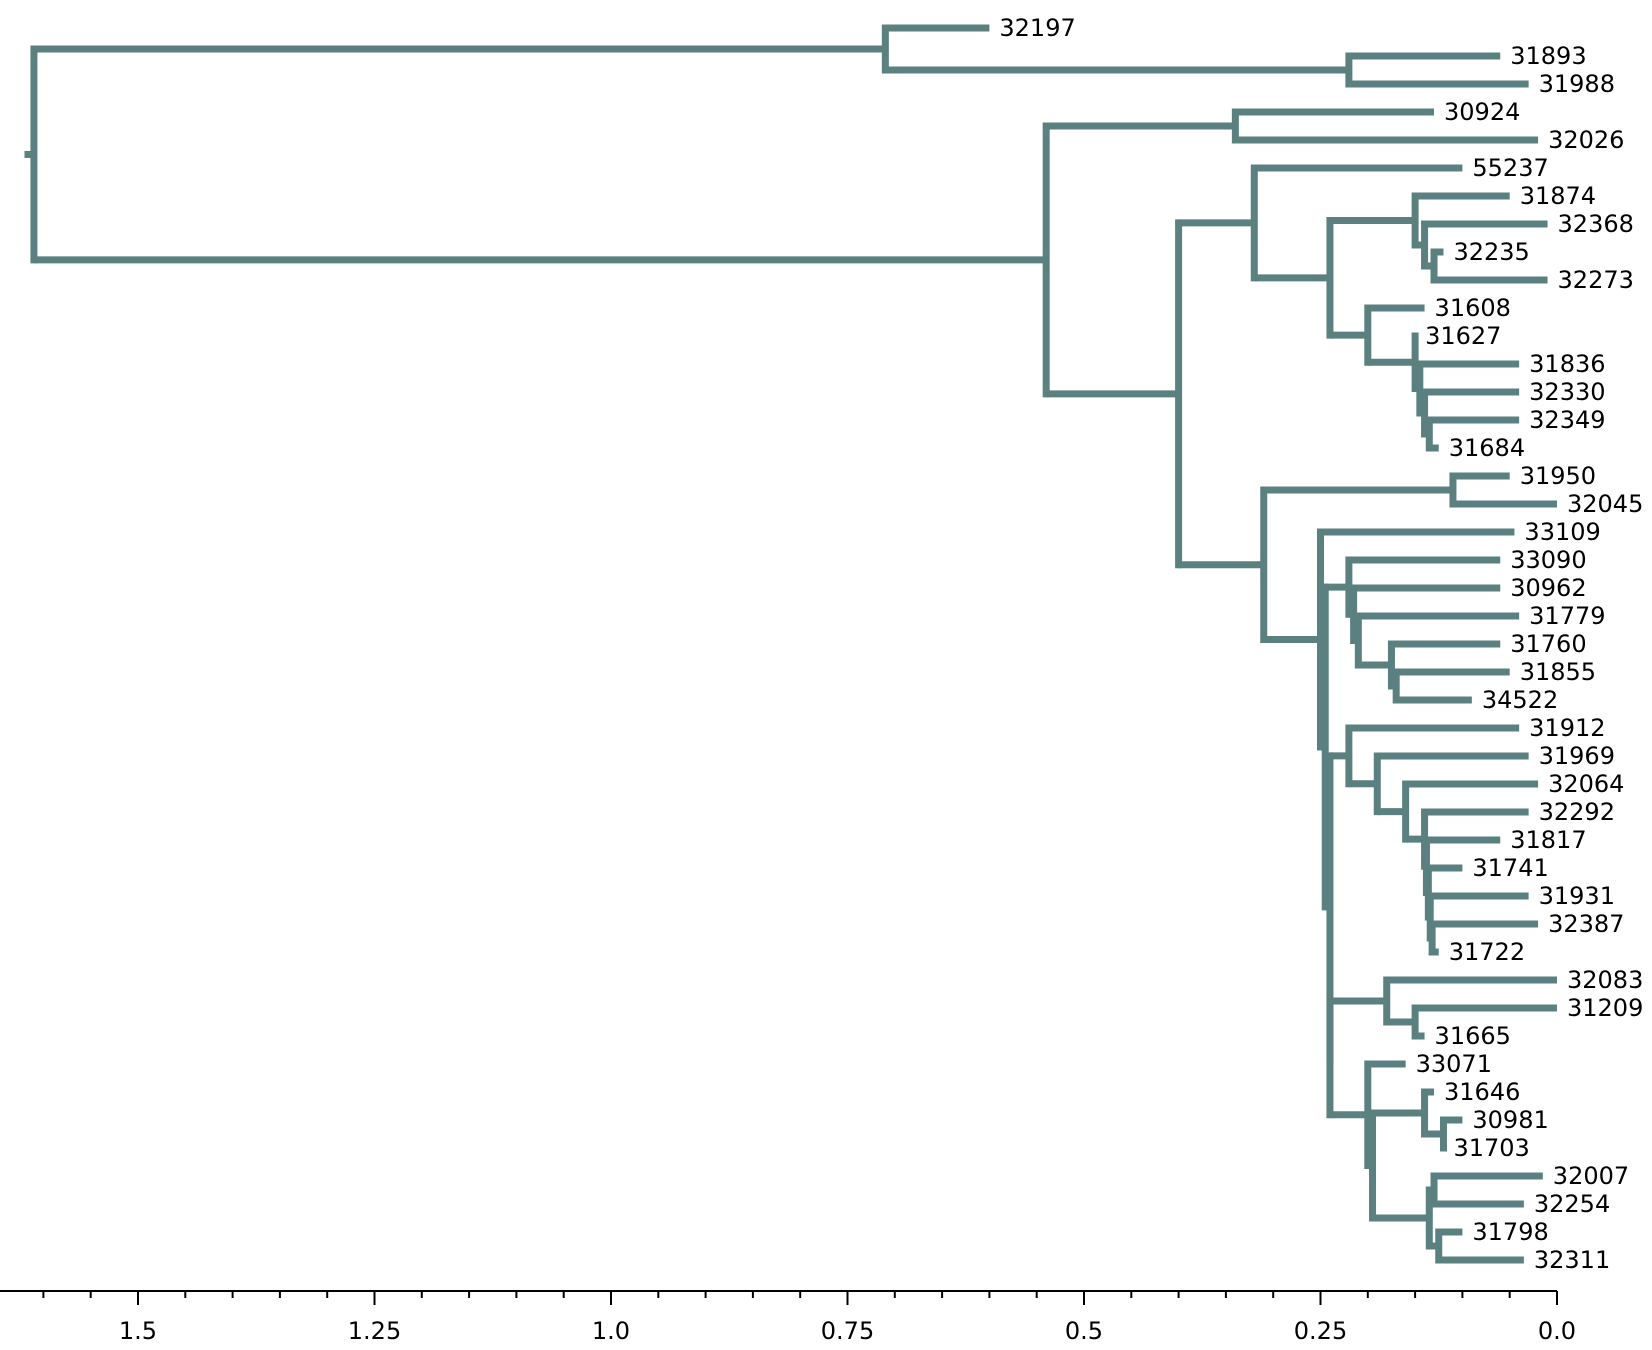 This screenshot has width=1652, height=1350. Describe the element at coordinates (1454, 1064) in the screenshot. I see `leaf-label-33071: 33071` at that location.